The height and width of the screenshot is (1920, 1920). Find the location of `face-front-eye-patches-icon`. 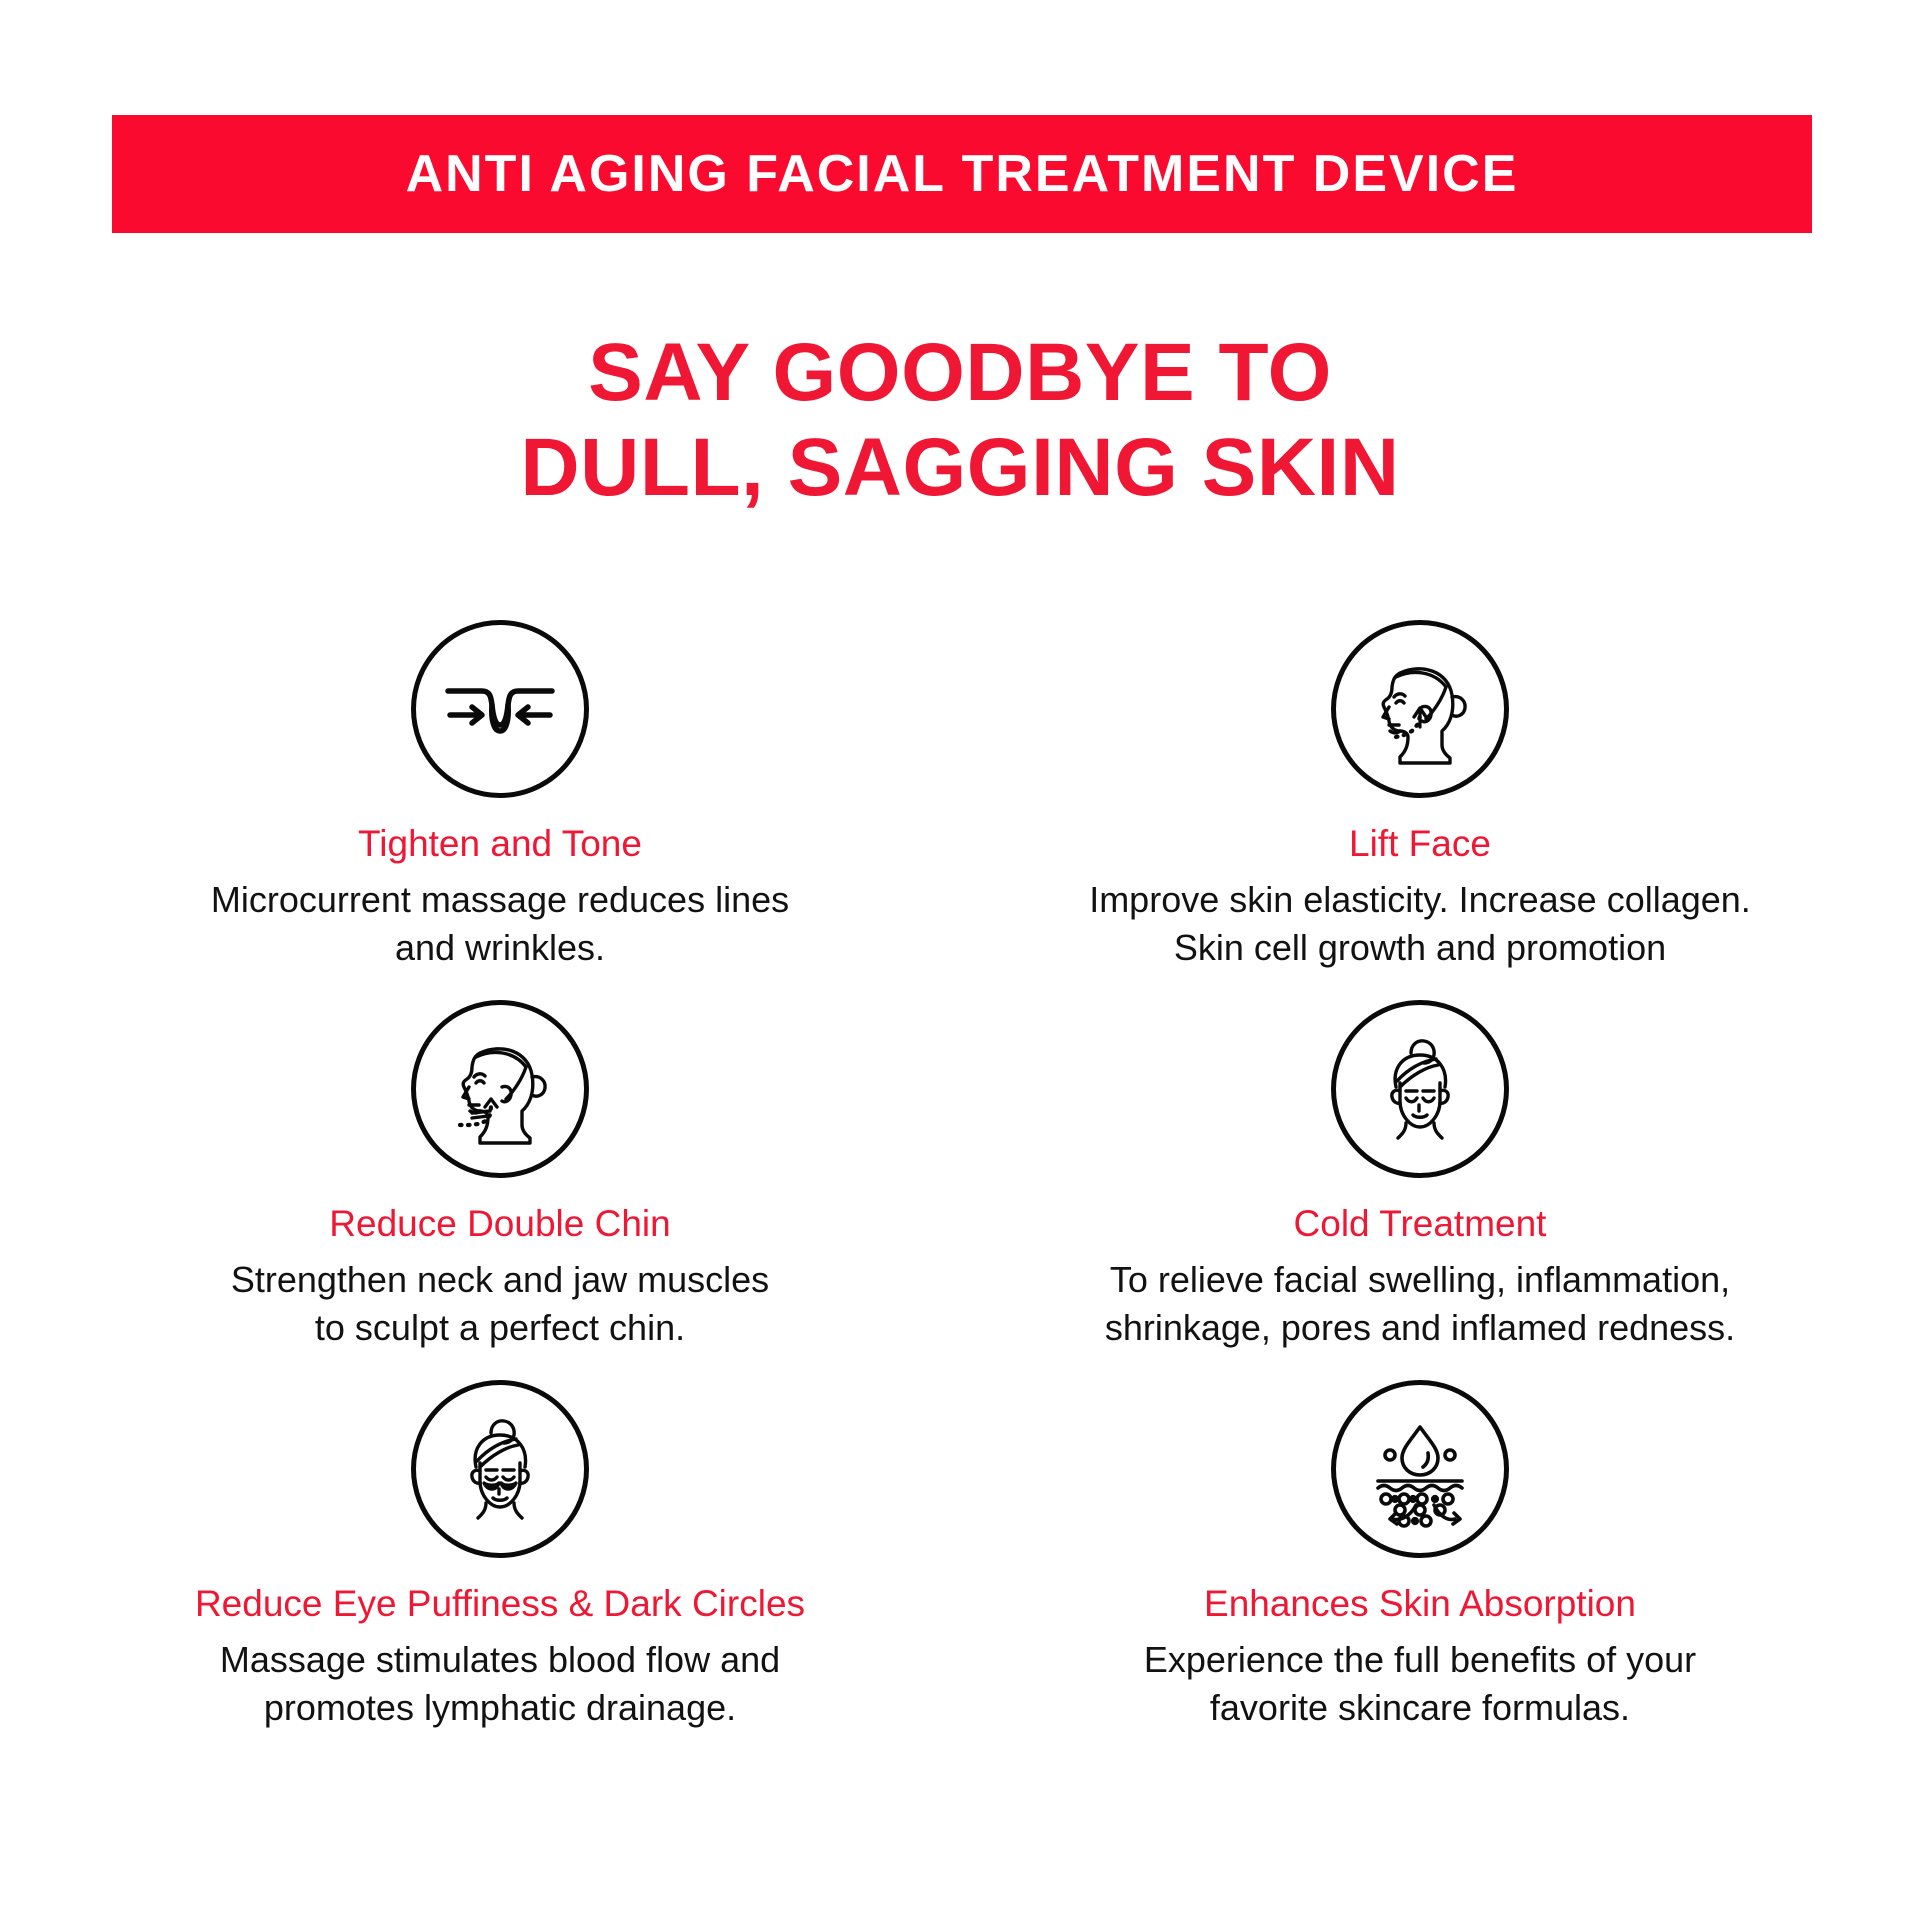

face-front-eye-patches-icon is located at coordinates (500, 1469).